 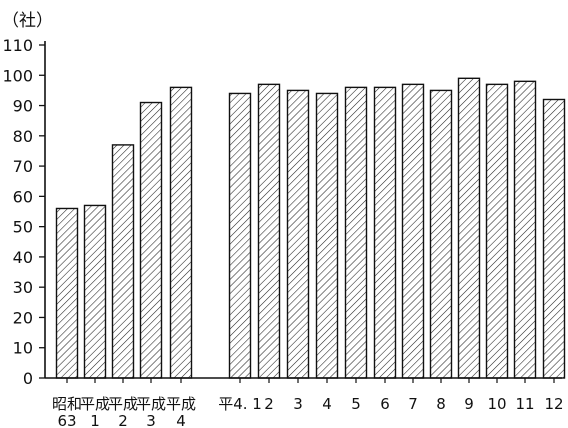 I want to click on y-tick-label: 90, so click(x=23, y=106).